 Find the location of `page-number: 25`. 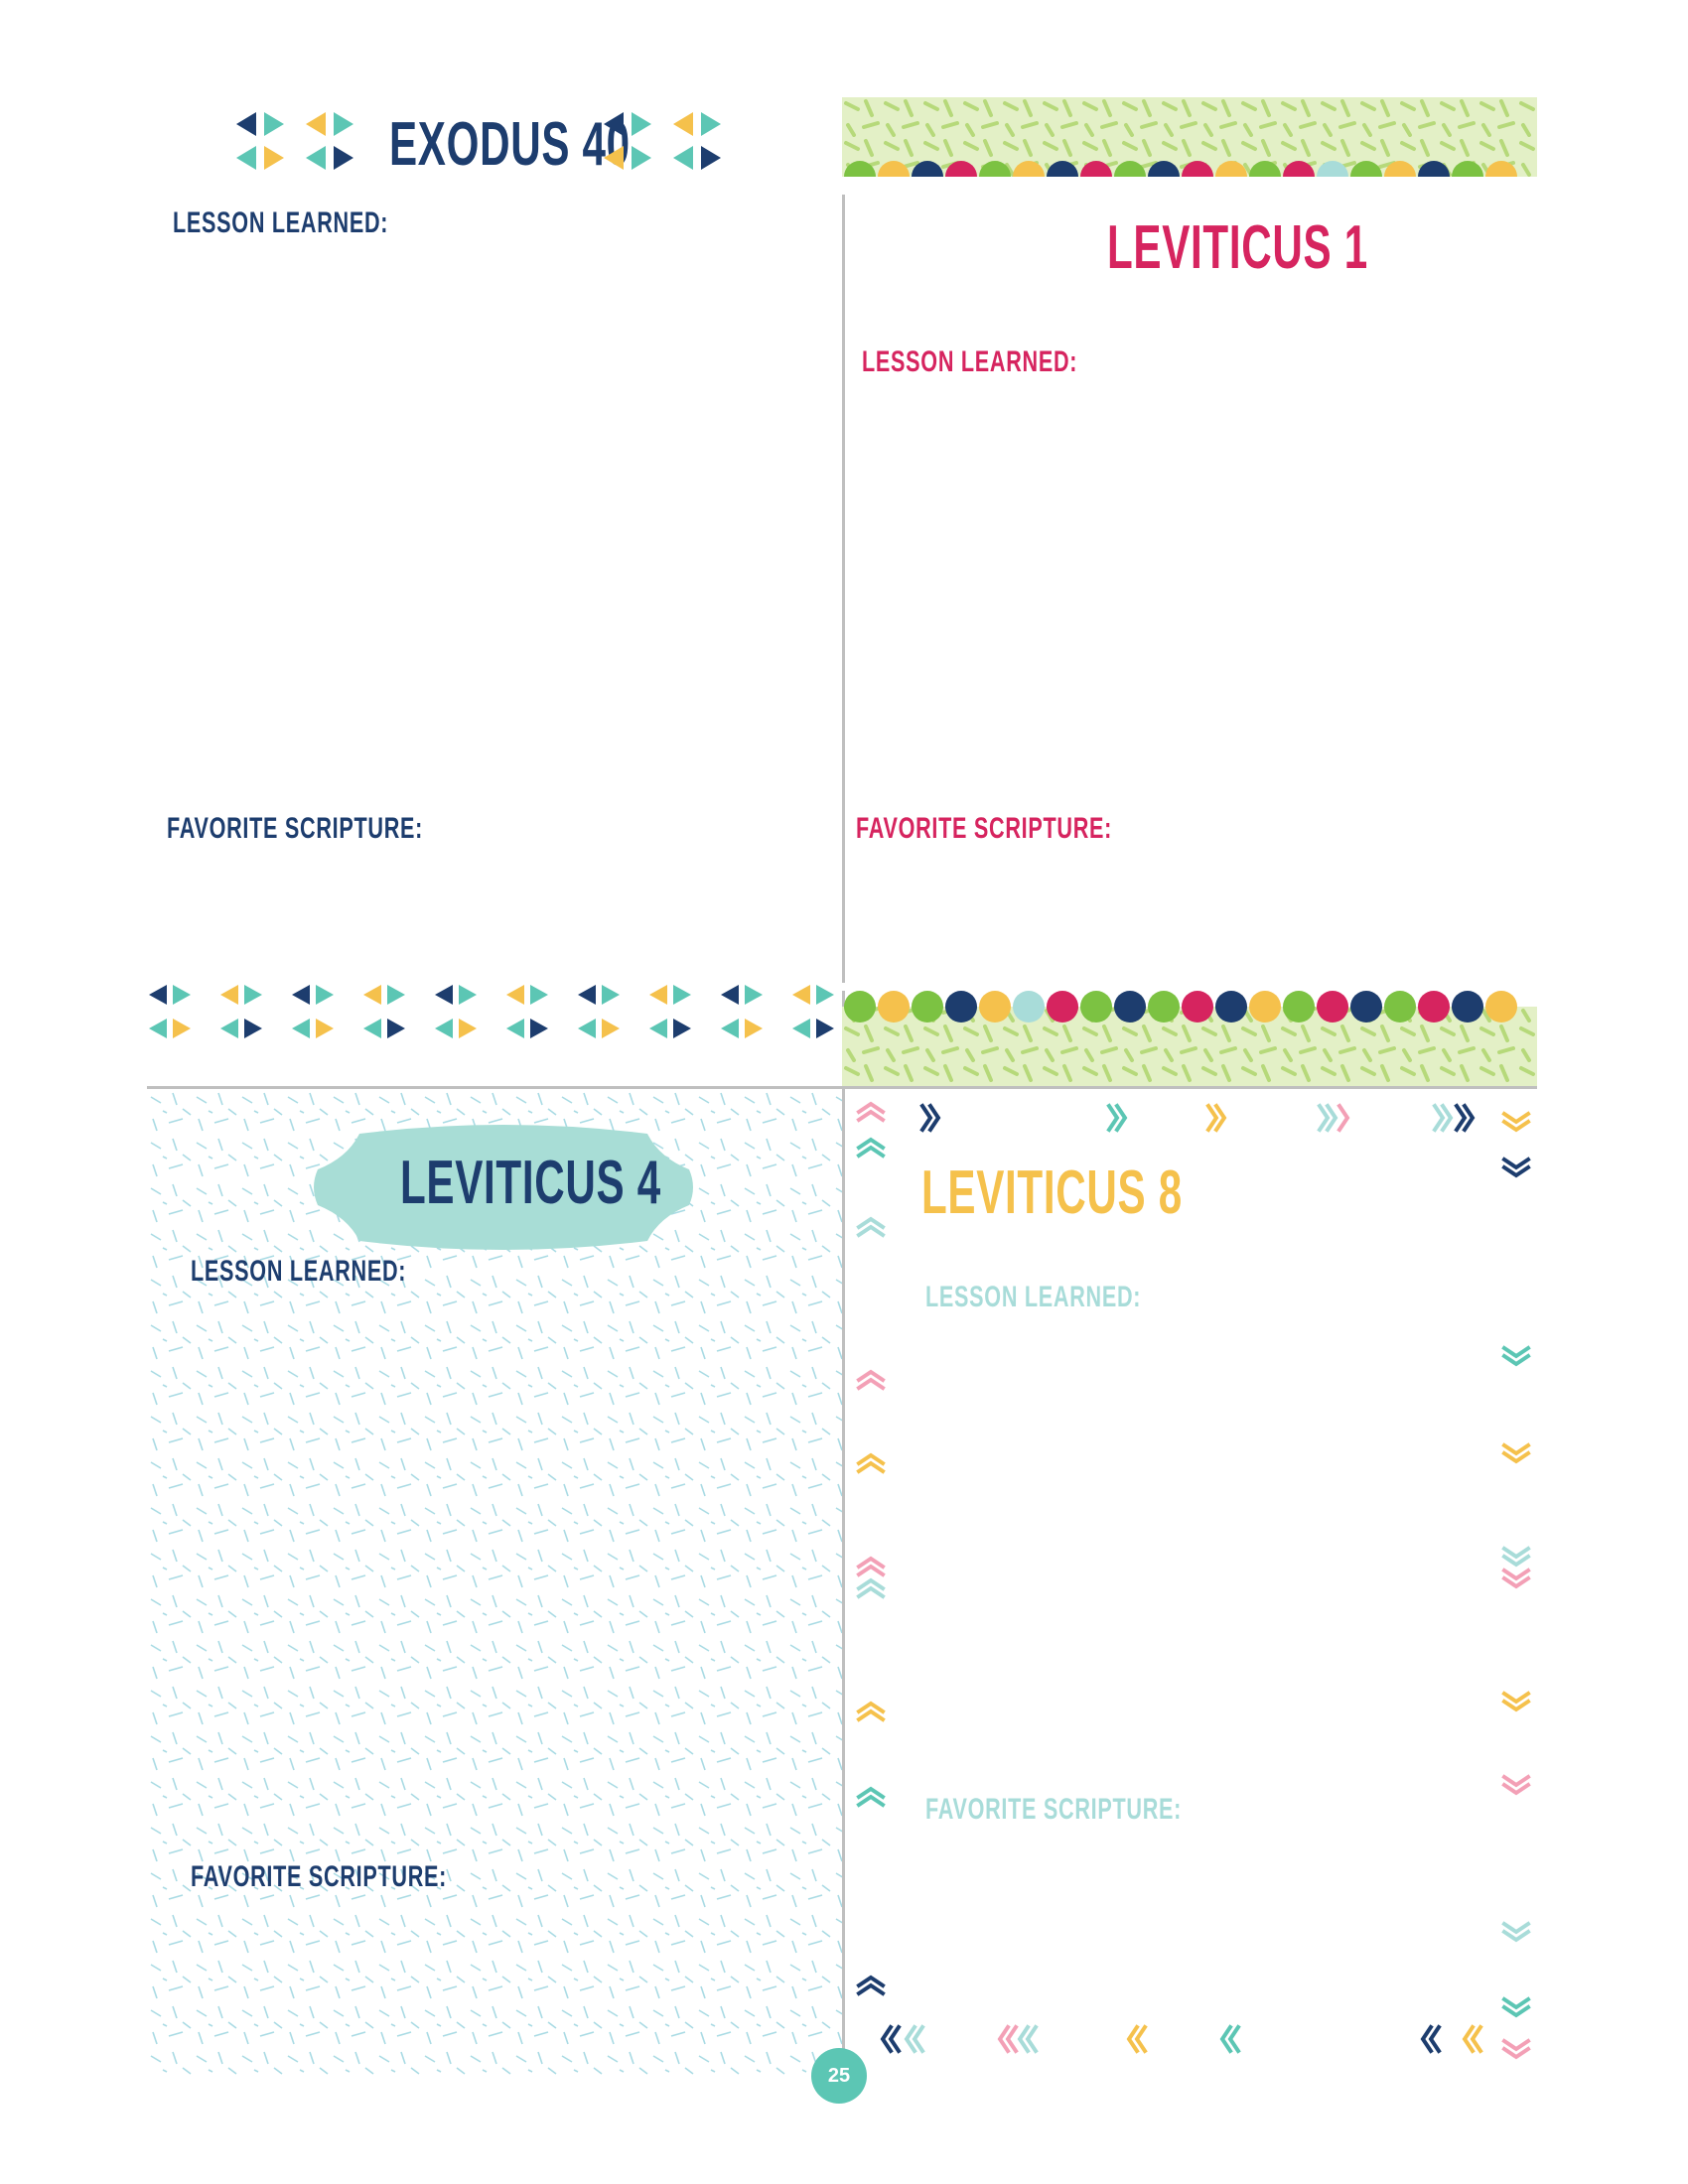

page-number: 25 is located at coordinates (839, 2076).